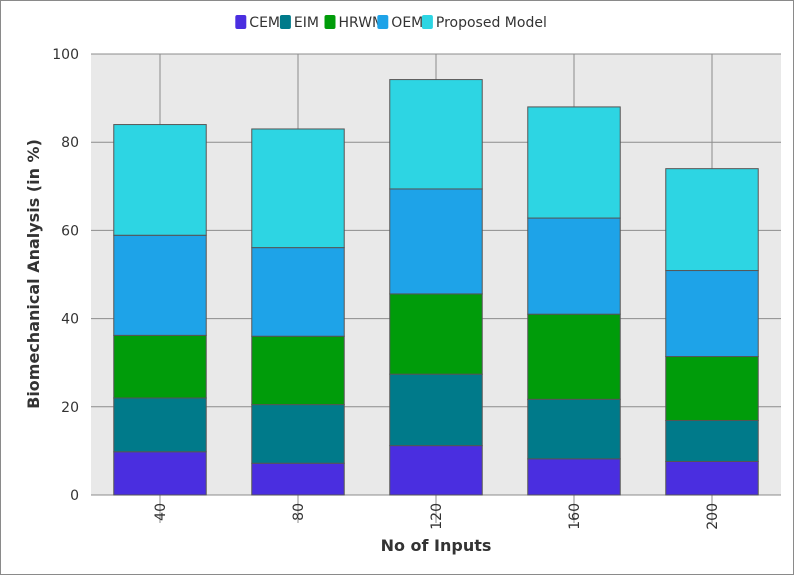 The height and width of the screenshot is (575, 794). I want to click on y-tick-labels: 0 20 40 60 80 100, so click(65, 275).